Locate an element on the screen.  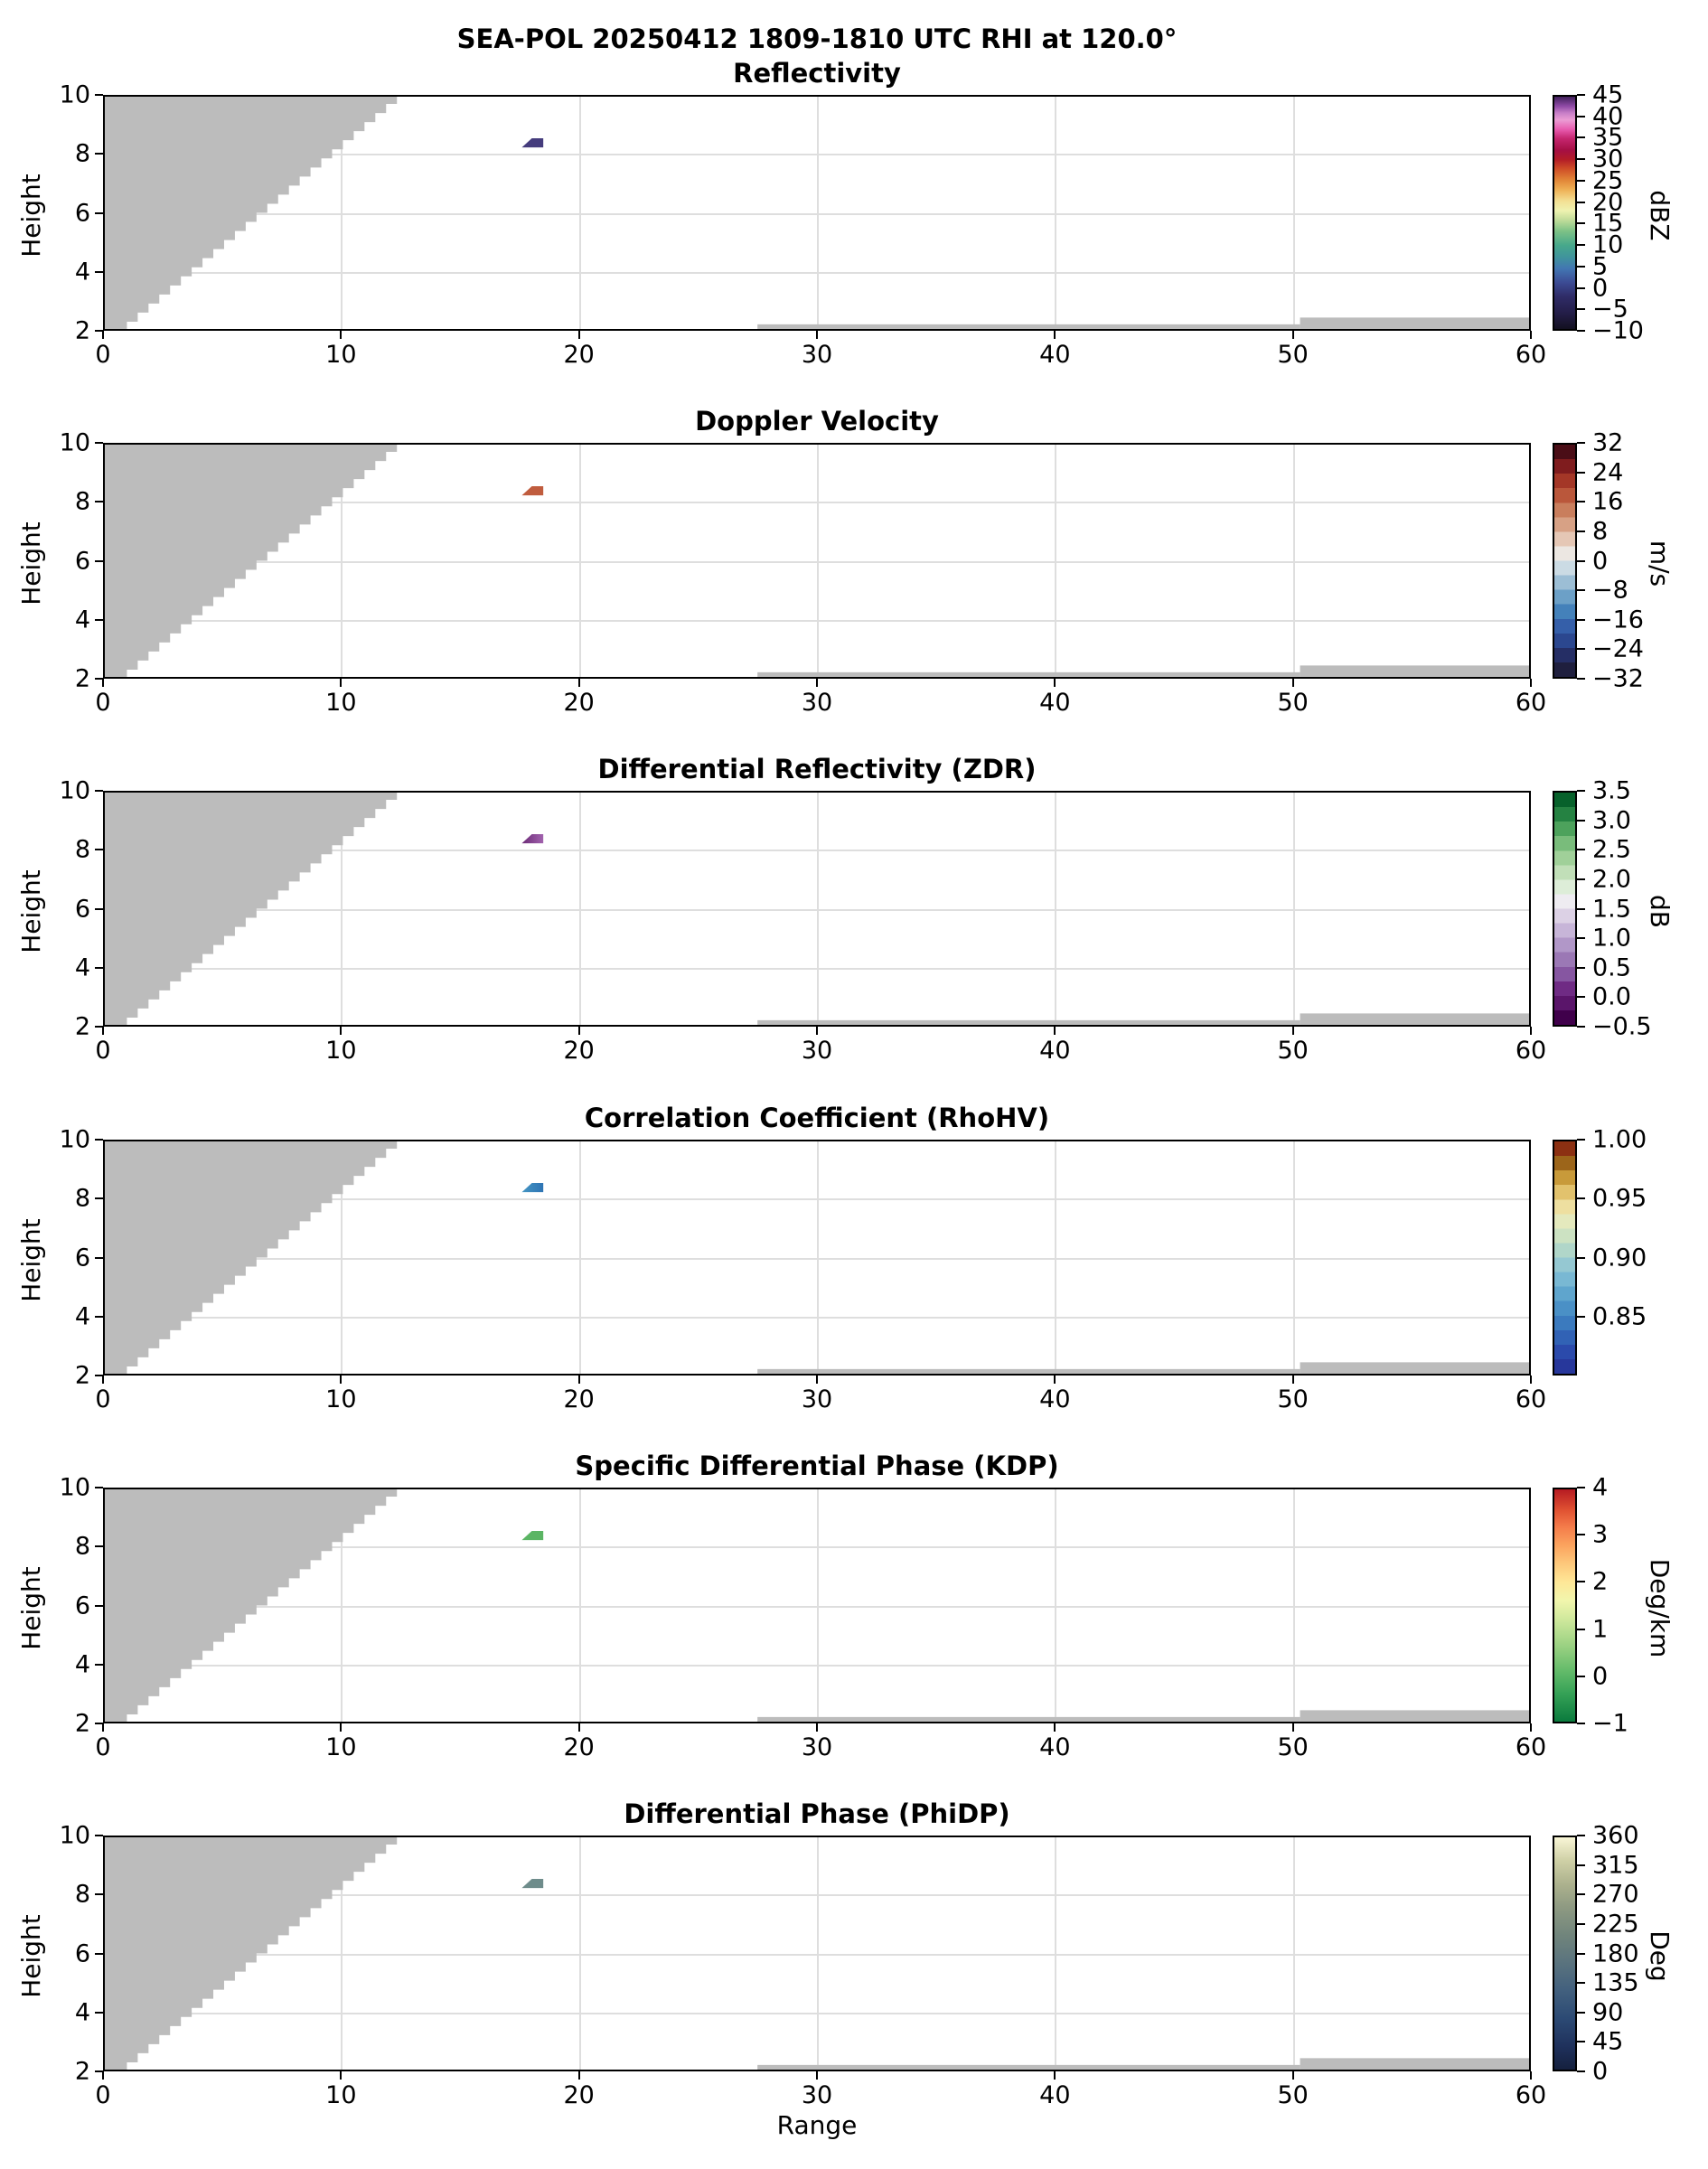
colorbar is located at coordinates (1565, 1606).